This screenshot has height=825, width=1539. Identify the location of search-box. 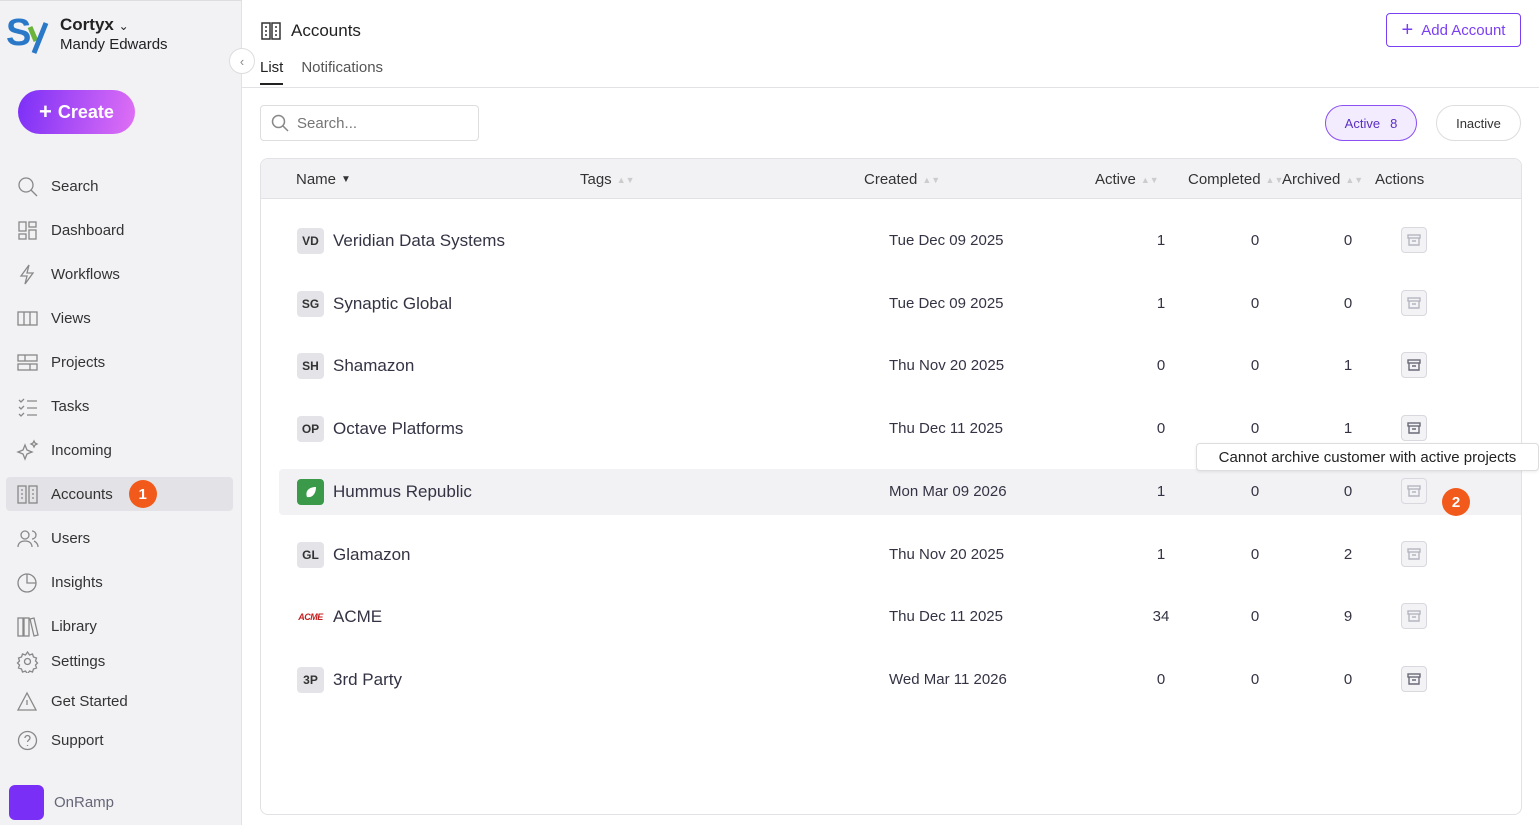
(369, 123).